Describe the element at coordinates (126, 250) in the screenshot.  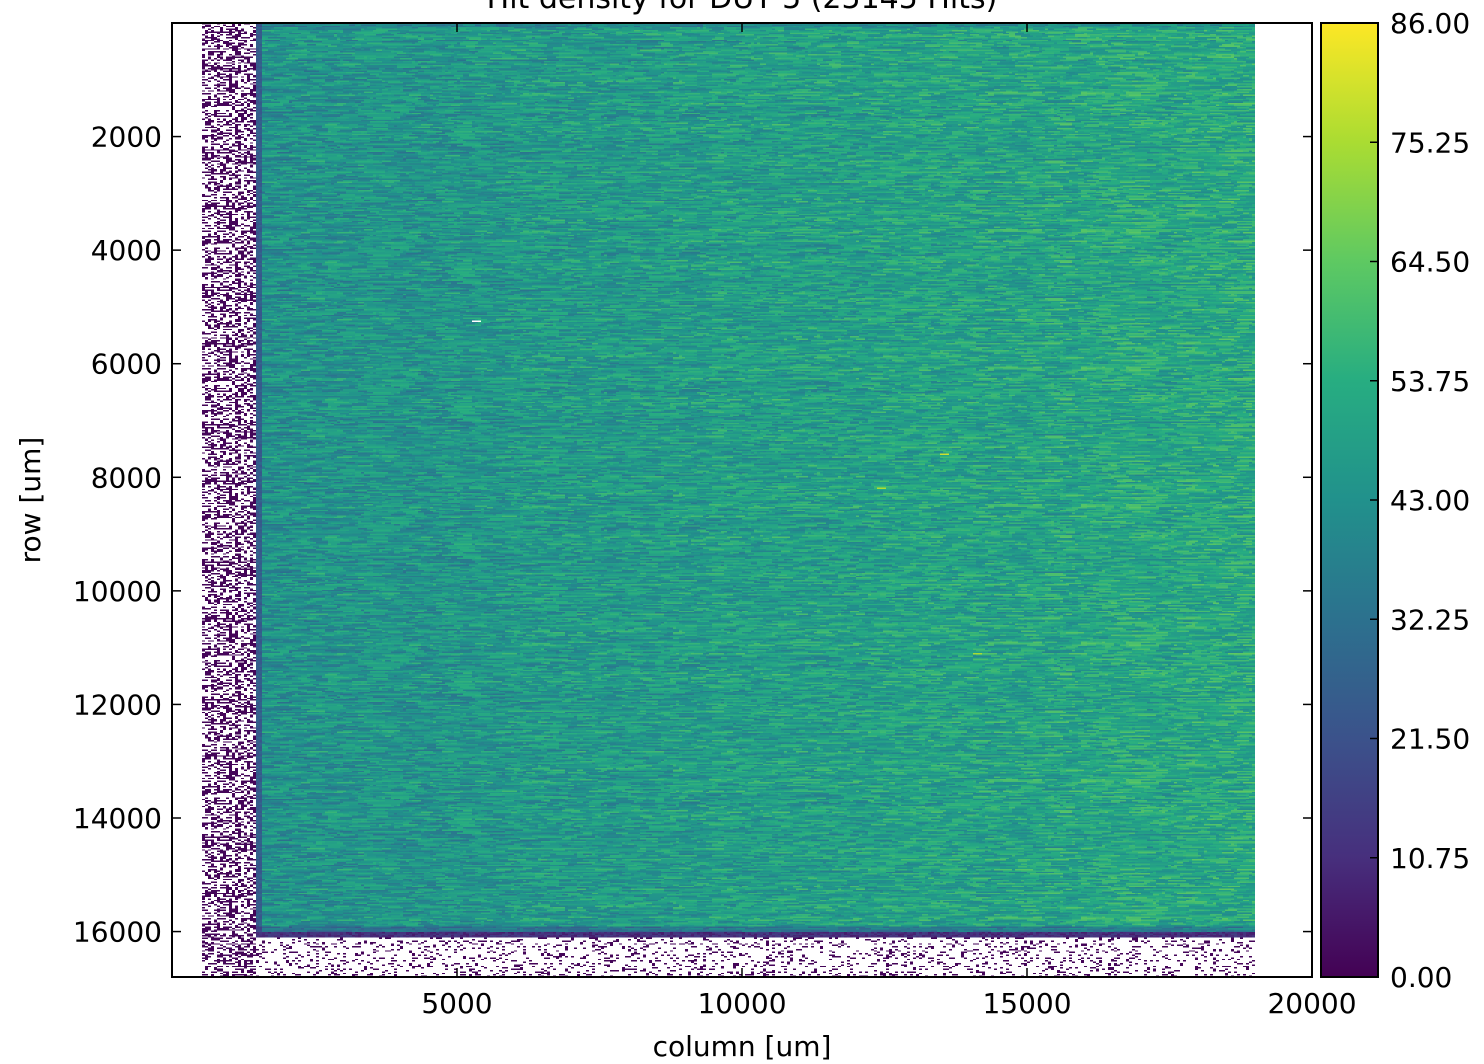
I see `y-tick-label: 4000` at that location.